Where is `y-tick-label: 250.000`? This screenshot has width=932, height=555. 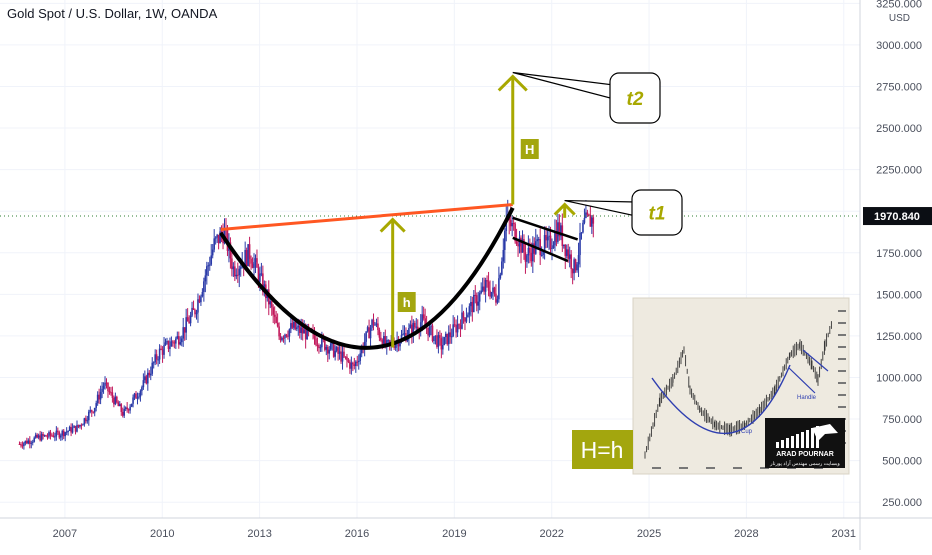 y-tick-label: 250.000 is located at coordinates (902, 503).